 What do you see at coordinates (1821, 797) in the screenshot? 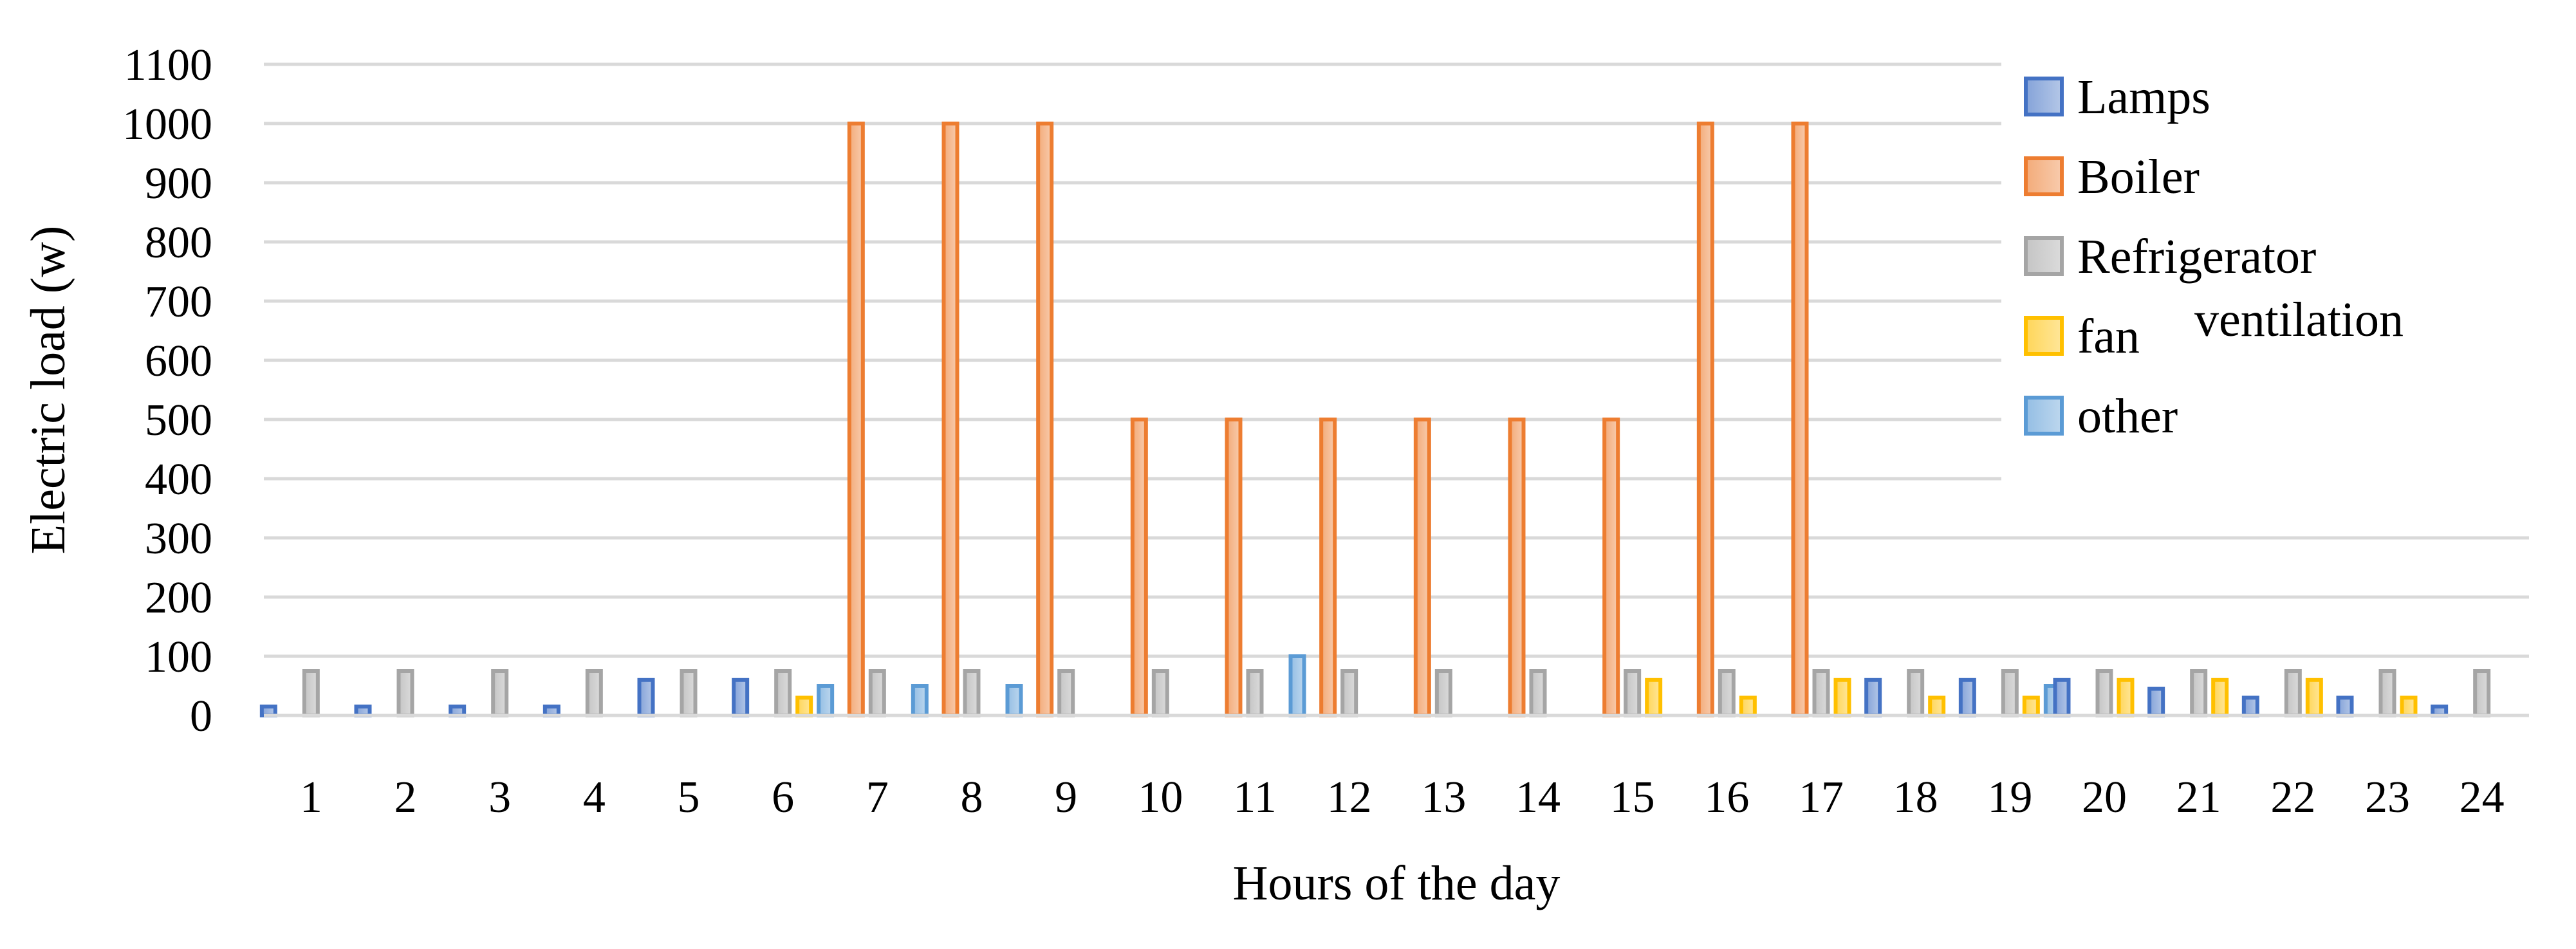
I see `x-tick-label: 17` at bounding box center [1821, 797].